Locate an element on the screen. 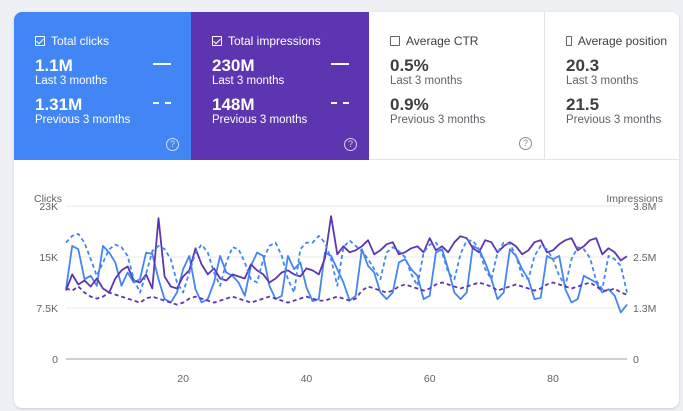 This screenshot has height=411, width=683. metric-prev-value: 0.9% is located at coordinates (409, 104).